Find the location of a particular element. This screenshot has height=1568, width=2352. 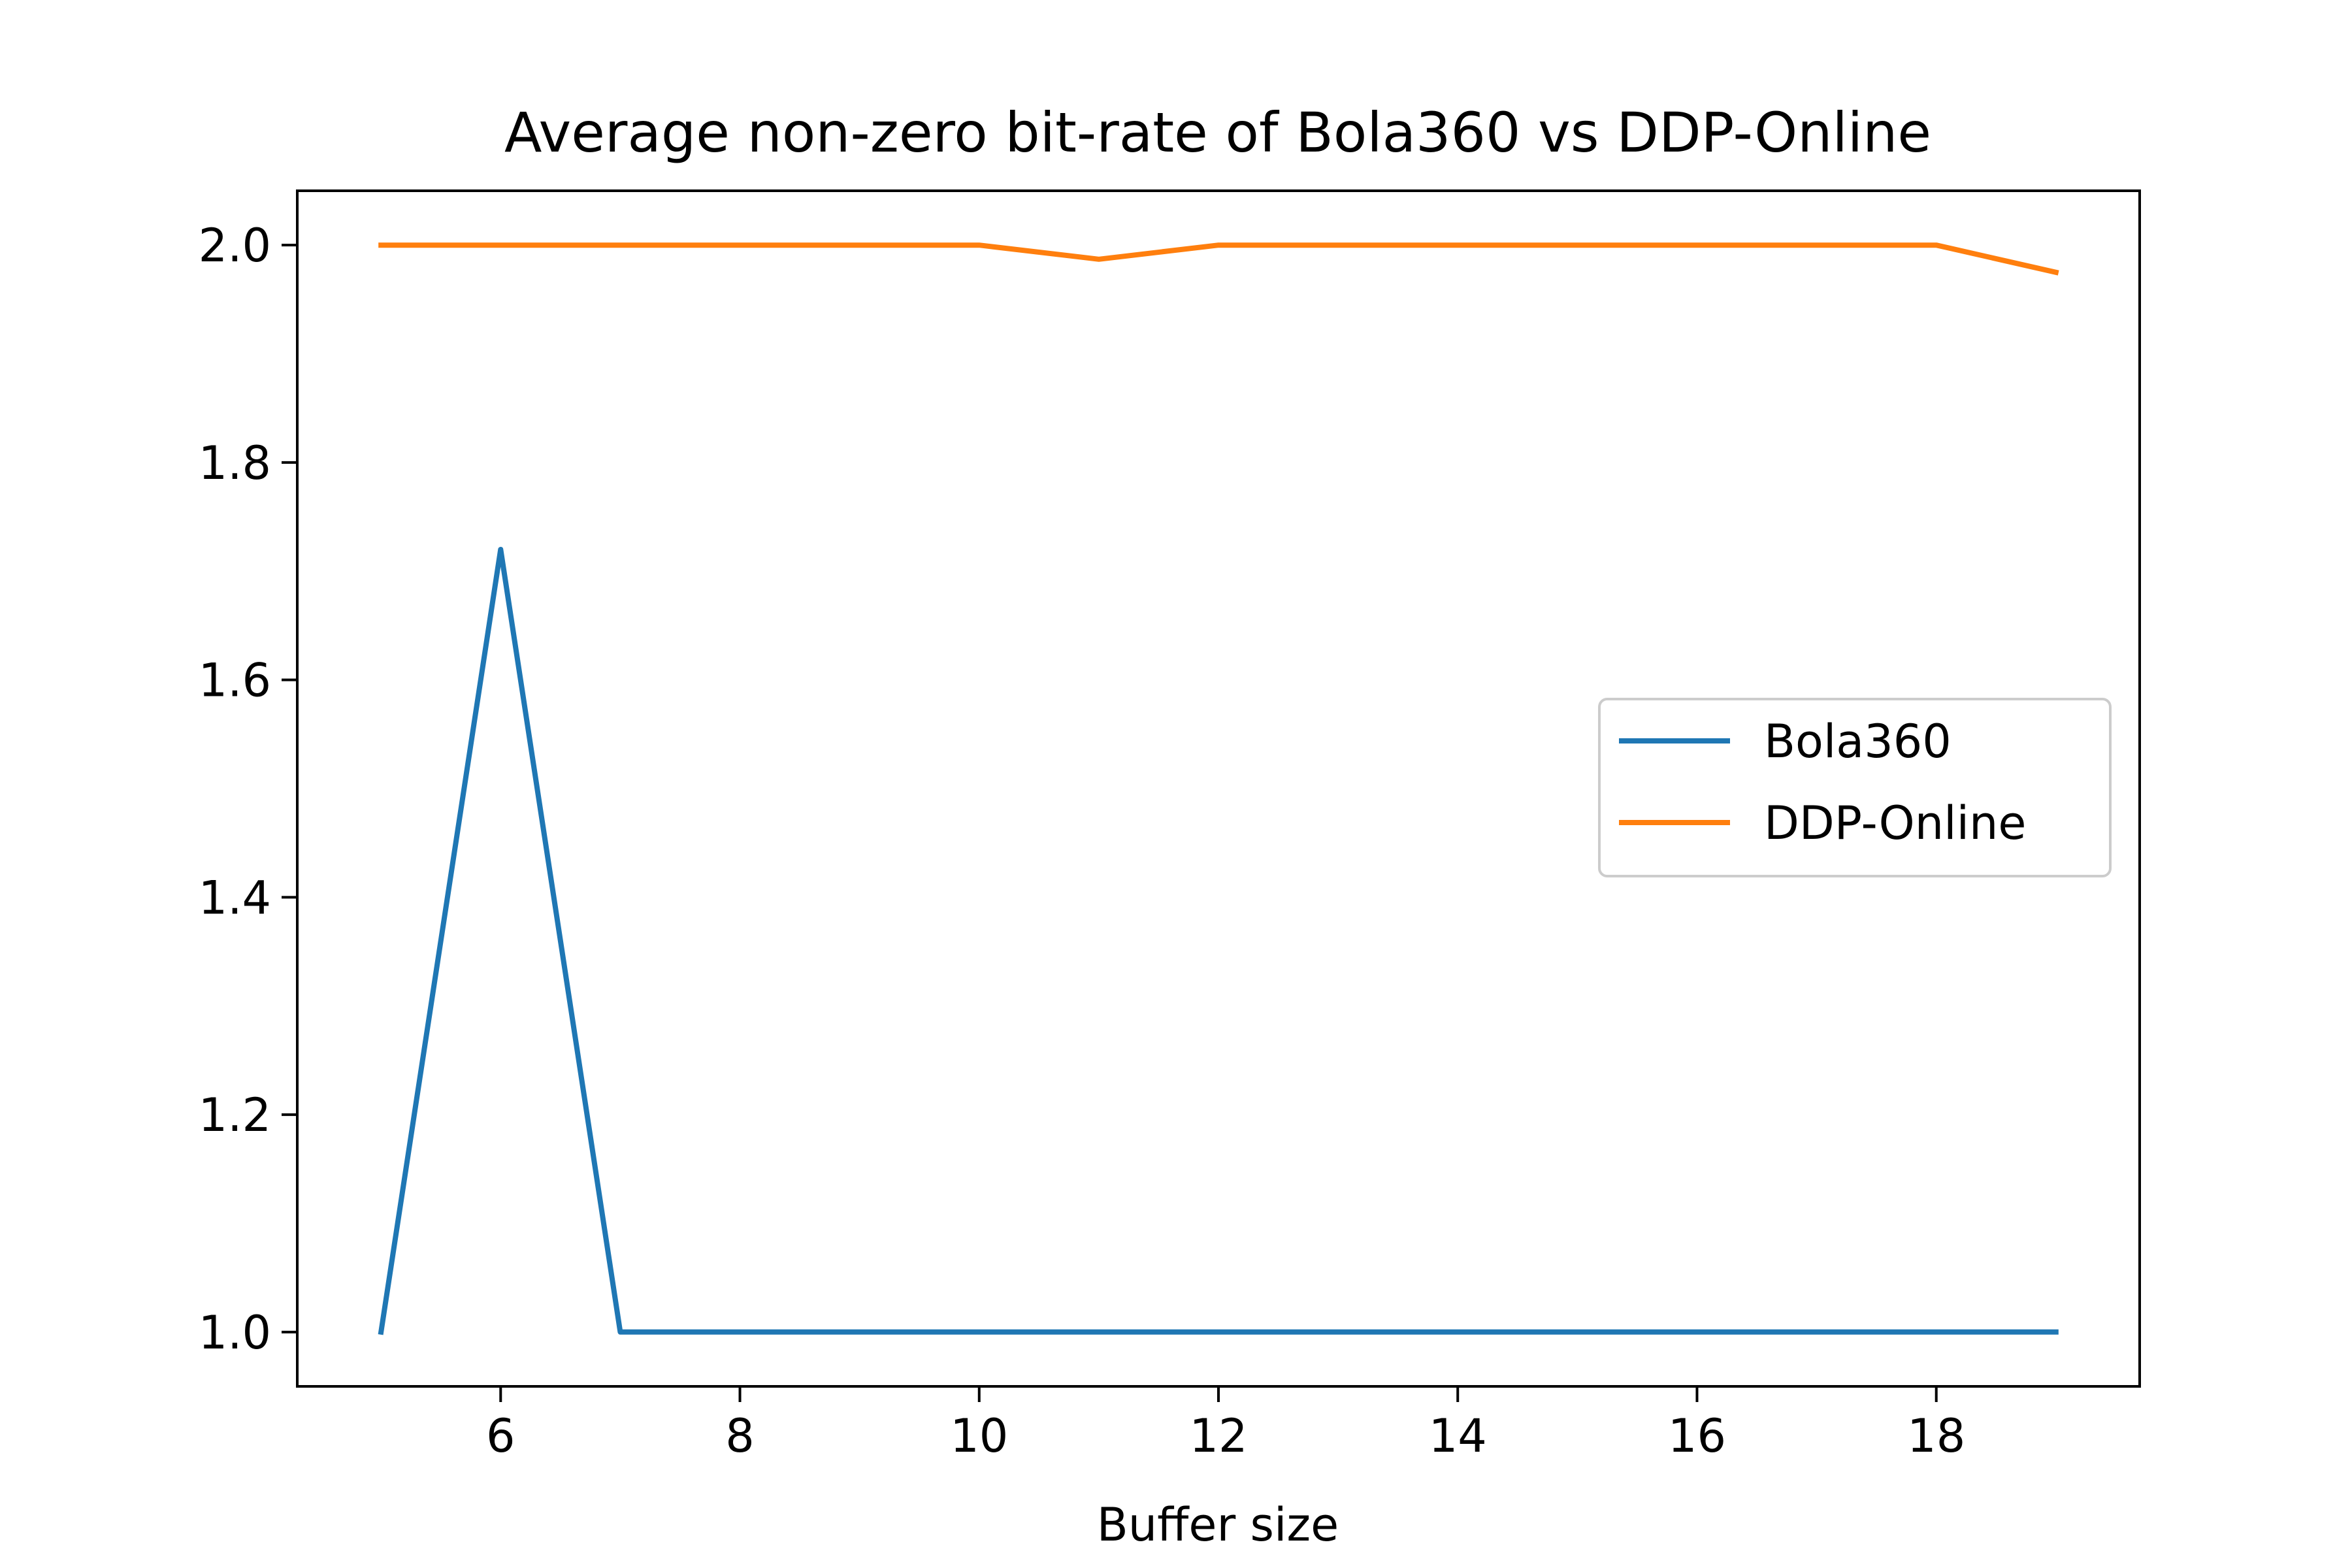

y-tick-label: 1.0 is located at coordinates (235, 1333).